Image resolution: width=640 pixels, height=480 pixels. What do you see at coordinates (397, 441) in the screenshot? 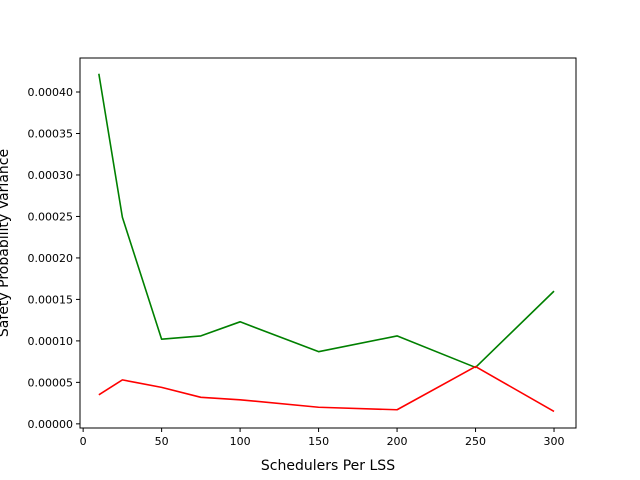
I see `x-tick-label: 200` at bounding box center [397, 441].